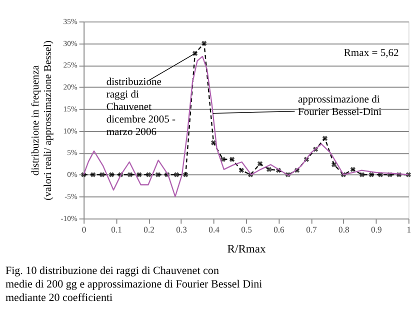  What do you see at coordinates (246, 229) in the screenshot?
I see `x-tick-label: 0.5` at bounding box center [246, 229].